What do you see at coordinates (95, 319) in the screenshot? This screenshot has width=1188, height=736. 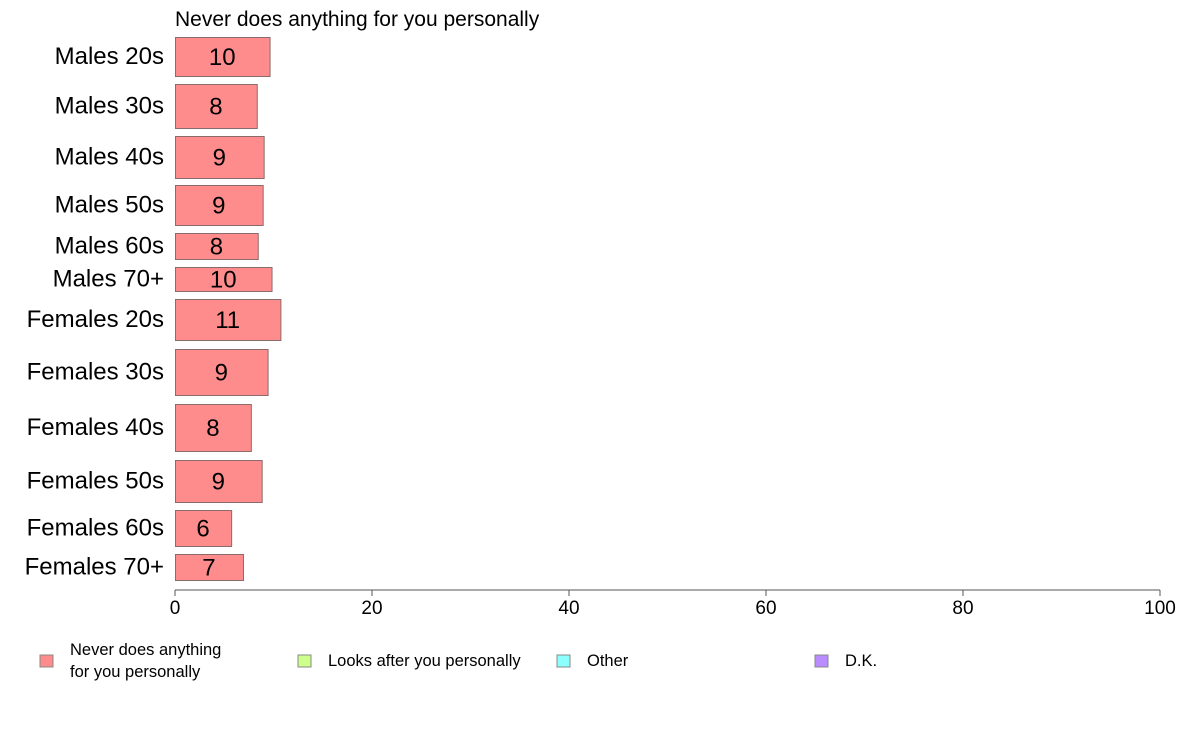 I see `category-label: Females 20s` at bounding box center [95, 319].